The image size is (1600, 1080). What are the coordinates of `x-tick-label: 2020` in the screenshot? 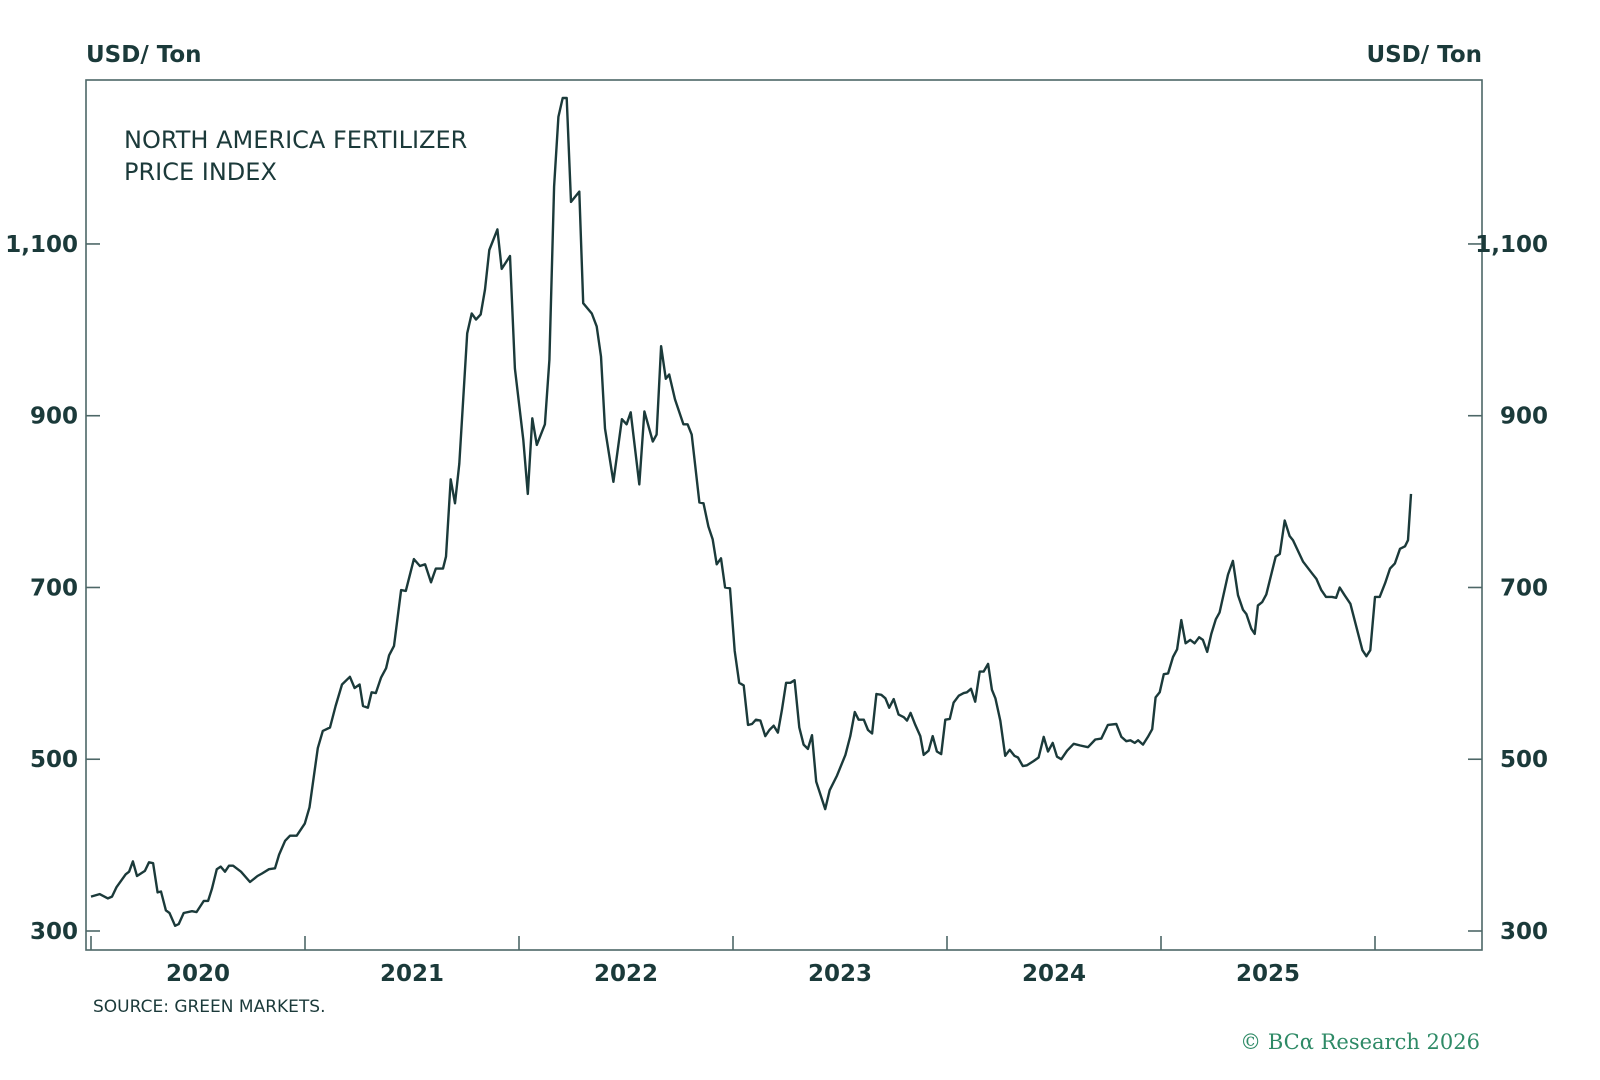 It's located at (198, 974).